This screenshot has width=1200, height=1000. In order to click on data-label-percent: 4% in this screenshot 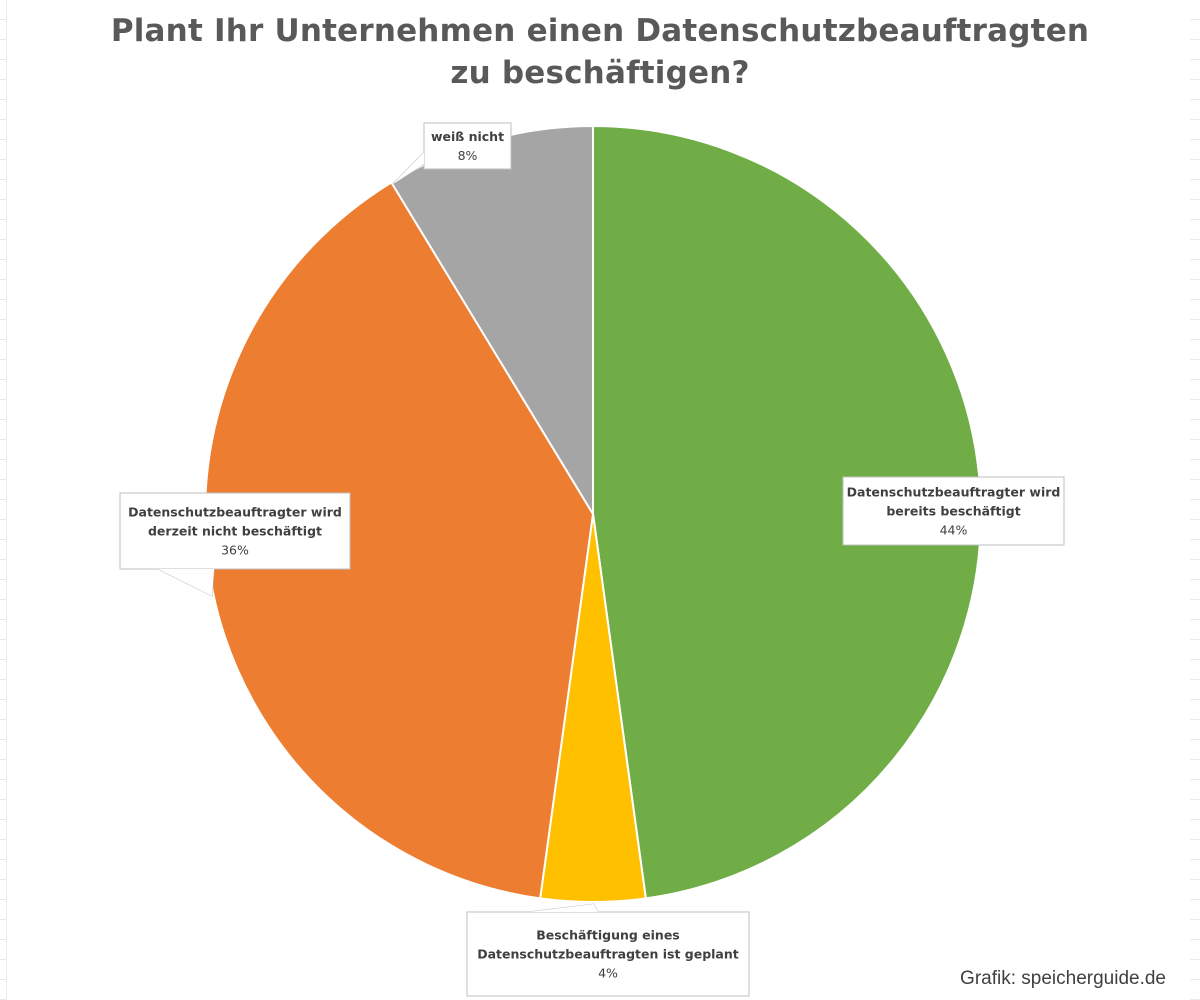, I will do `click(608, 973)`.